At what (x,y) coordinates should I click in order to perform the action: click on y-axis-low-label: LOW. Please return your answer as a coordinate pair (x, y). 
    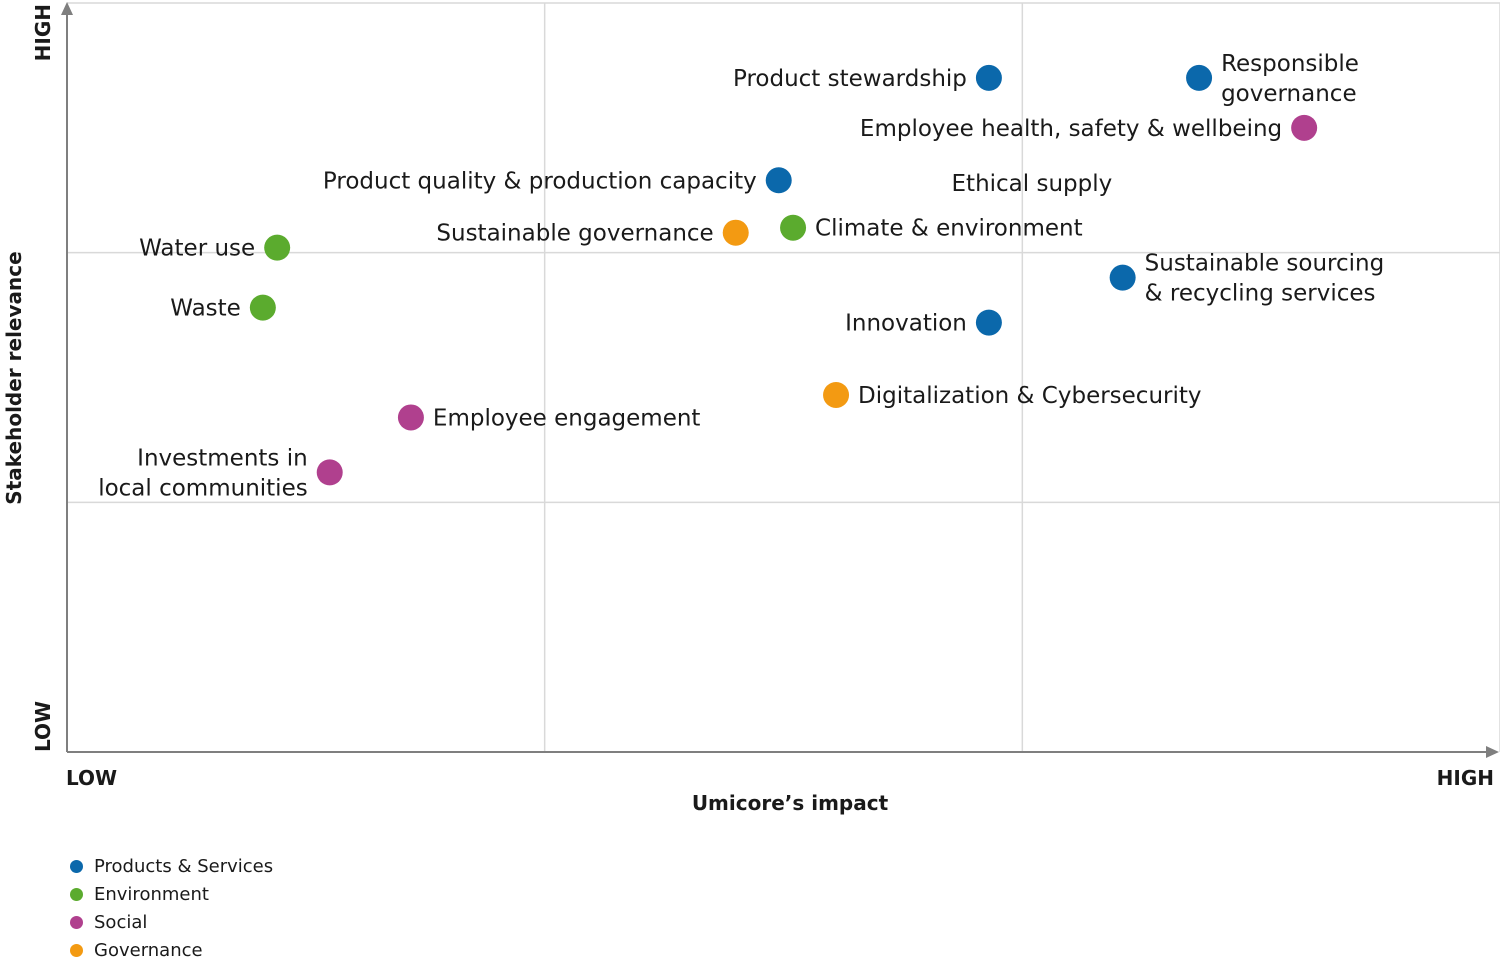
    Looking at the image, I should click on (43, 726).